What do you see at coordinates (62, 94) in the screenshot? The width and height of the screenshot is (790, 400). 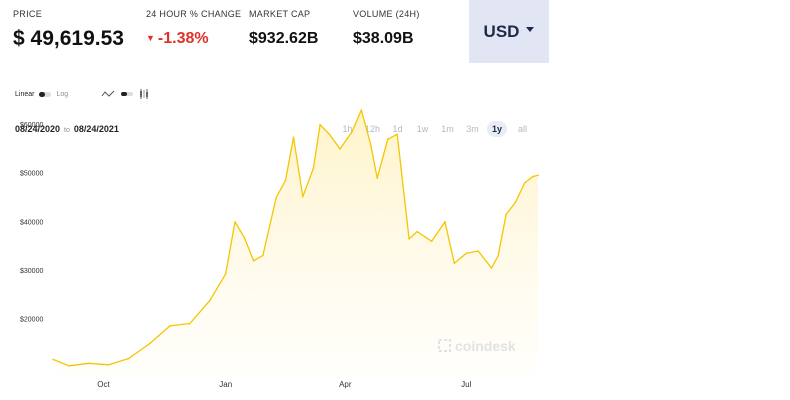 I see `scale-log-label: Log` at bounding box center [62, 94].